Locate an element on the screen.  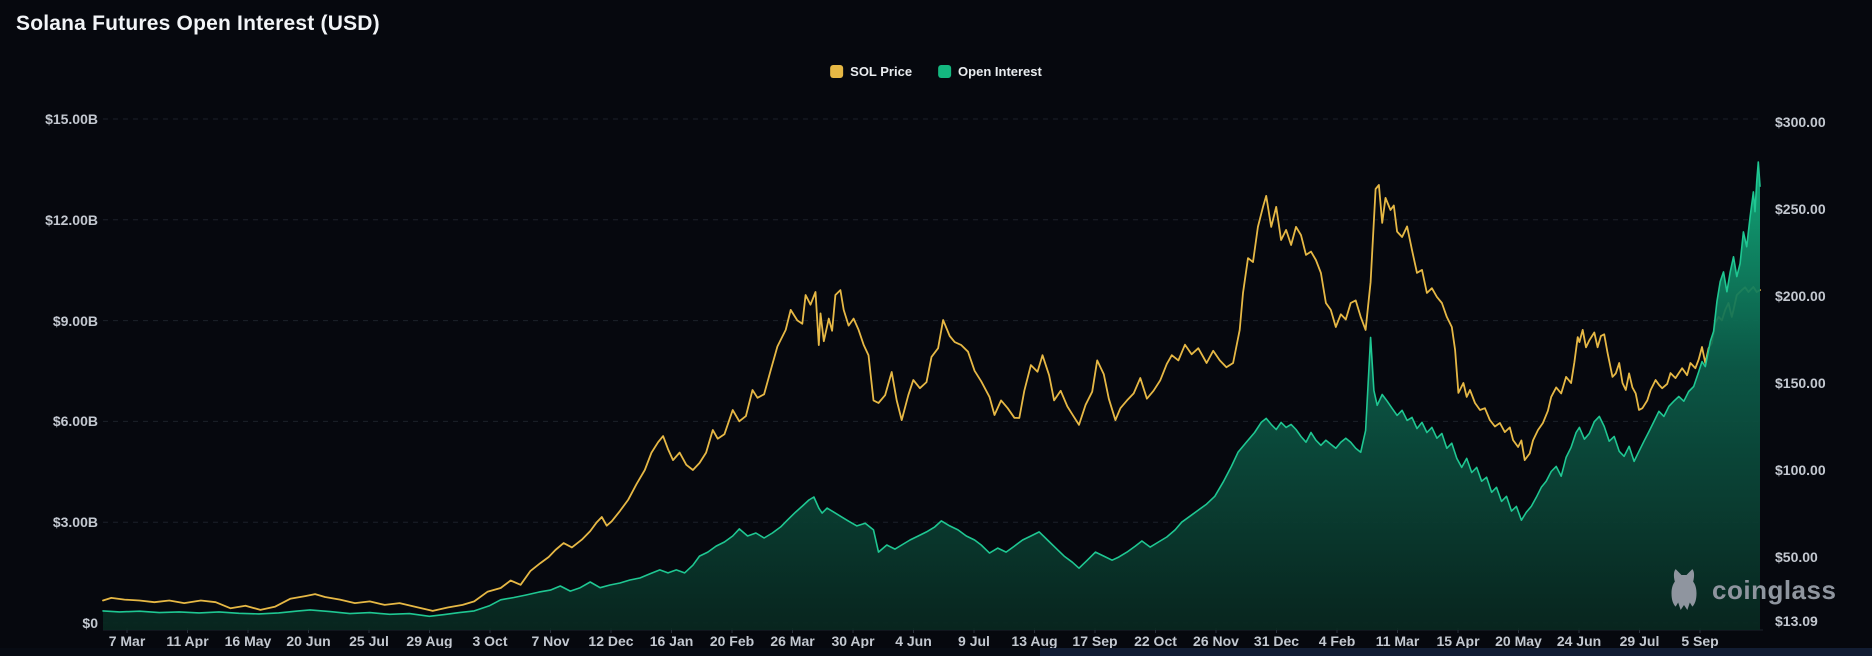
left-axis-tick-label: $6.00B is located at coordinates (75, 421).